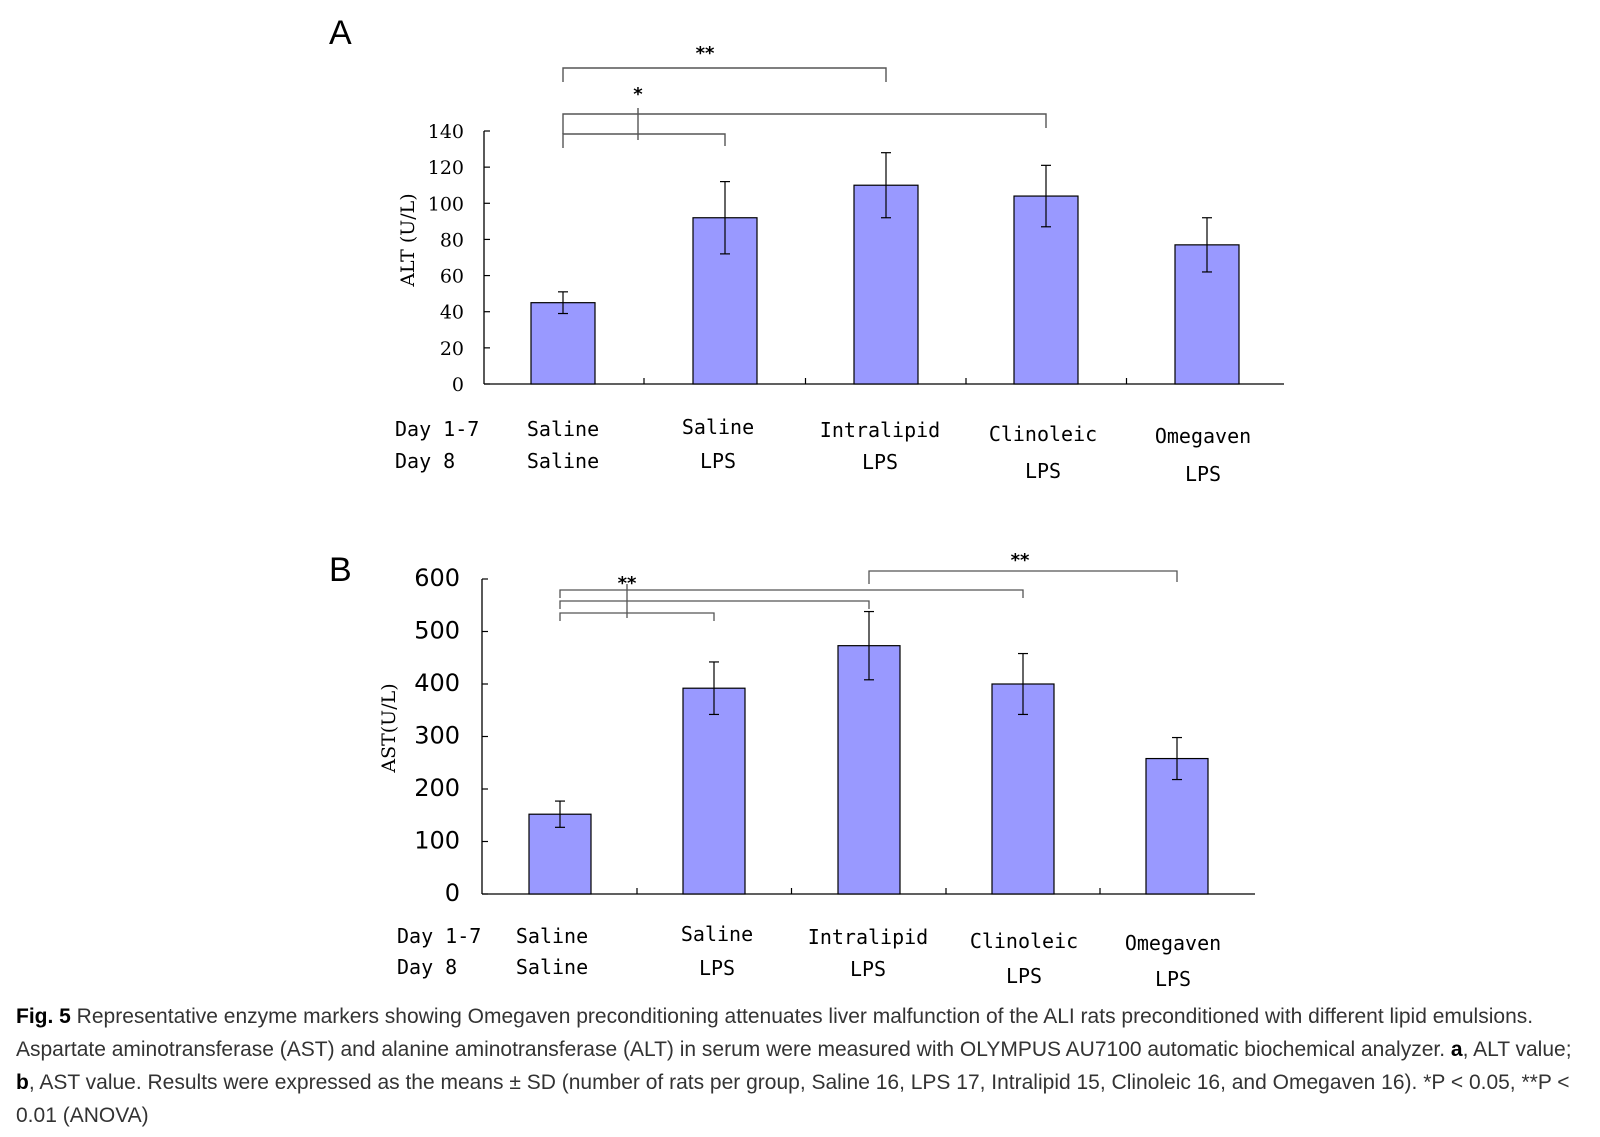  I want to click on caption-b-marker: b, so click(22, 1082).